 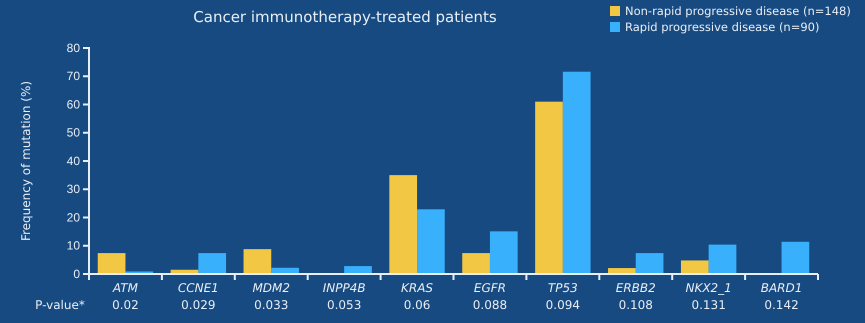 I want to click on y-tick-label: 20, so click(x=73, y=217).